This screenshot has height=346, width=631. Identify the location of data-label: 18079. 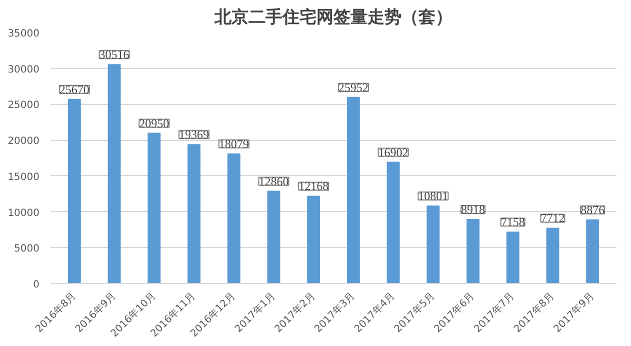
(233, 143).